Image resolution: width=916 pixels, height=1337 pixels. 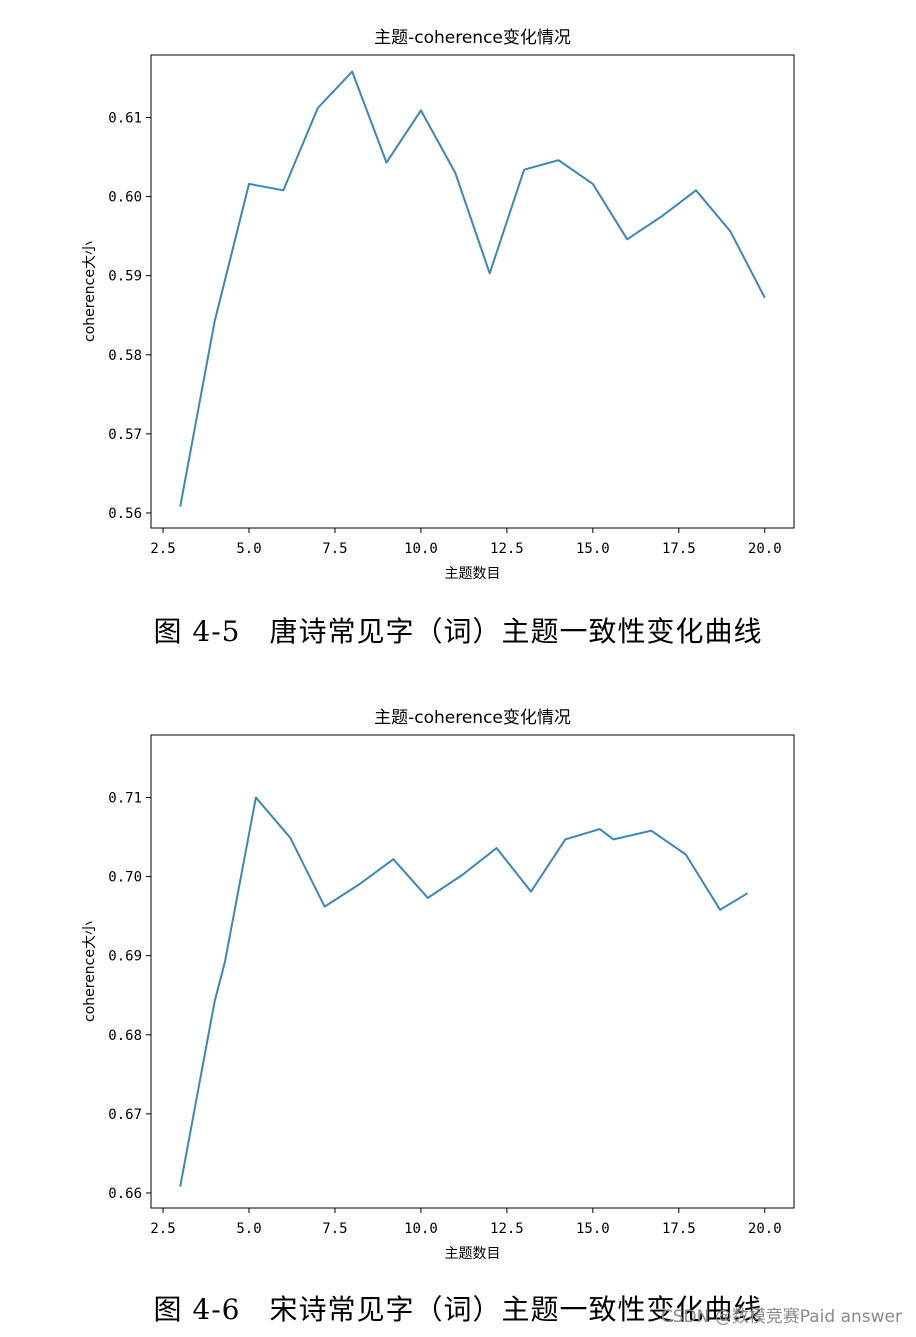 I want to click on chart-1-x-tick-label: 12.5, so click(x=507, y=549).